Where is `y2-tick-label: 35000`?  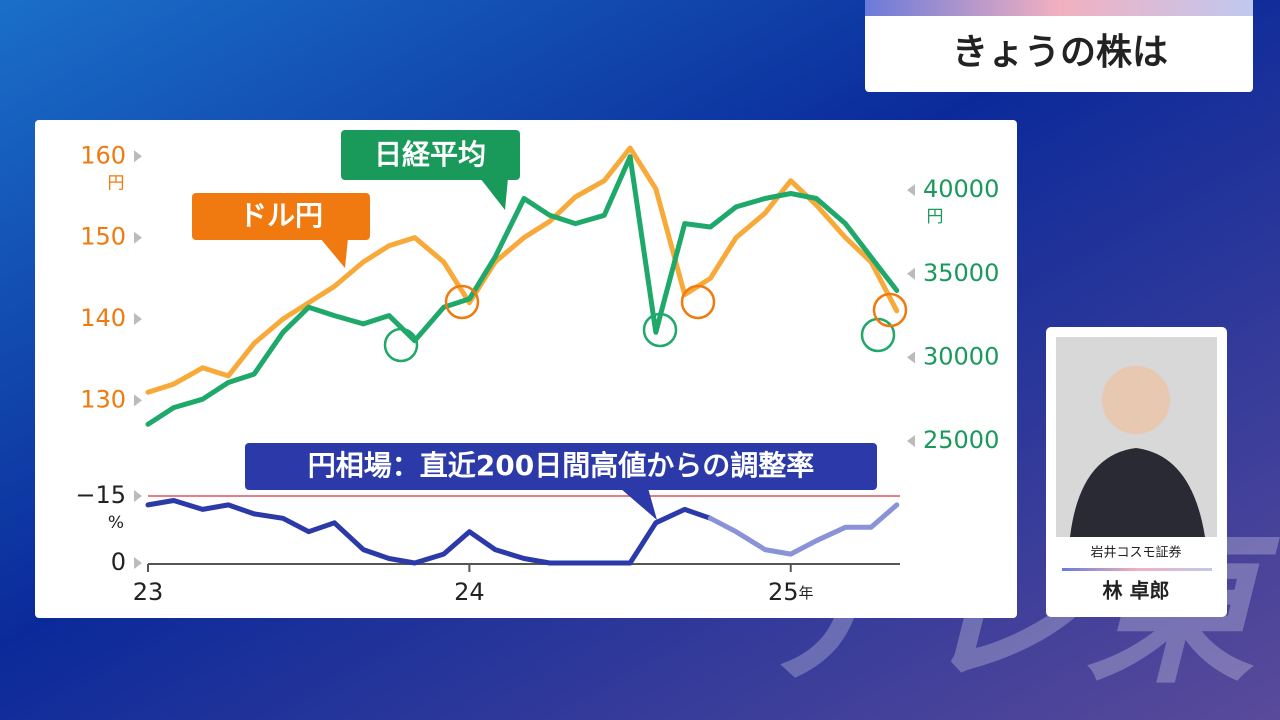
y2-tick-label: 35000 is located at coordinates (961, 273).